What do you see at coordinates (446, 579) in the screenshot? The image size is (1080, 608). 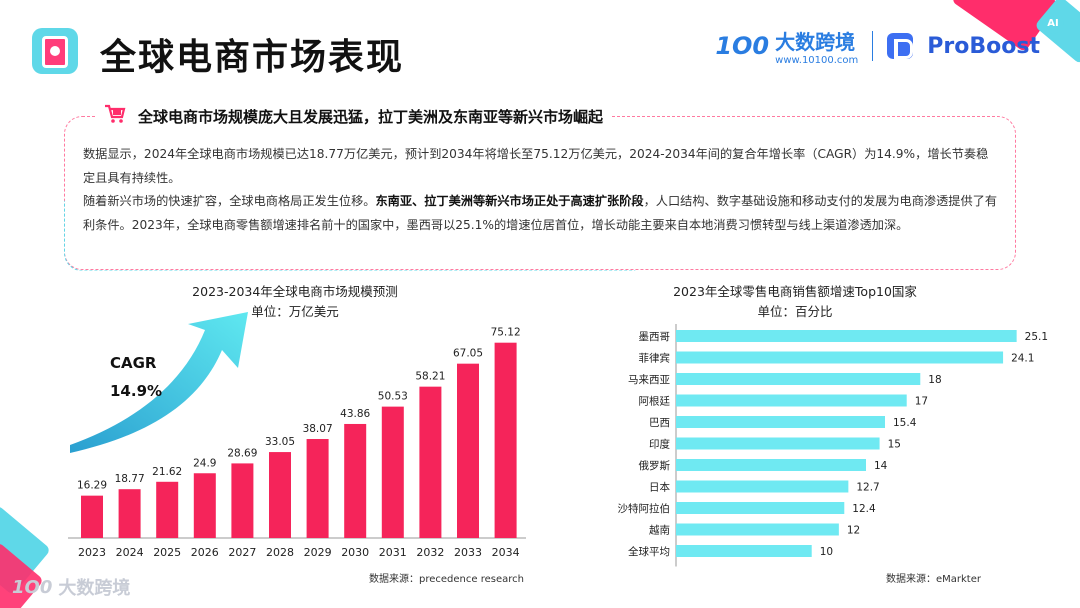 I see `left-chart-source: 数据来源：precedence research` at bounding box center [446, 579].